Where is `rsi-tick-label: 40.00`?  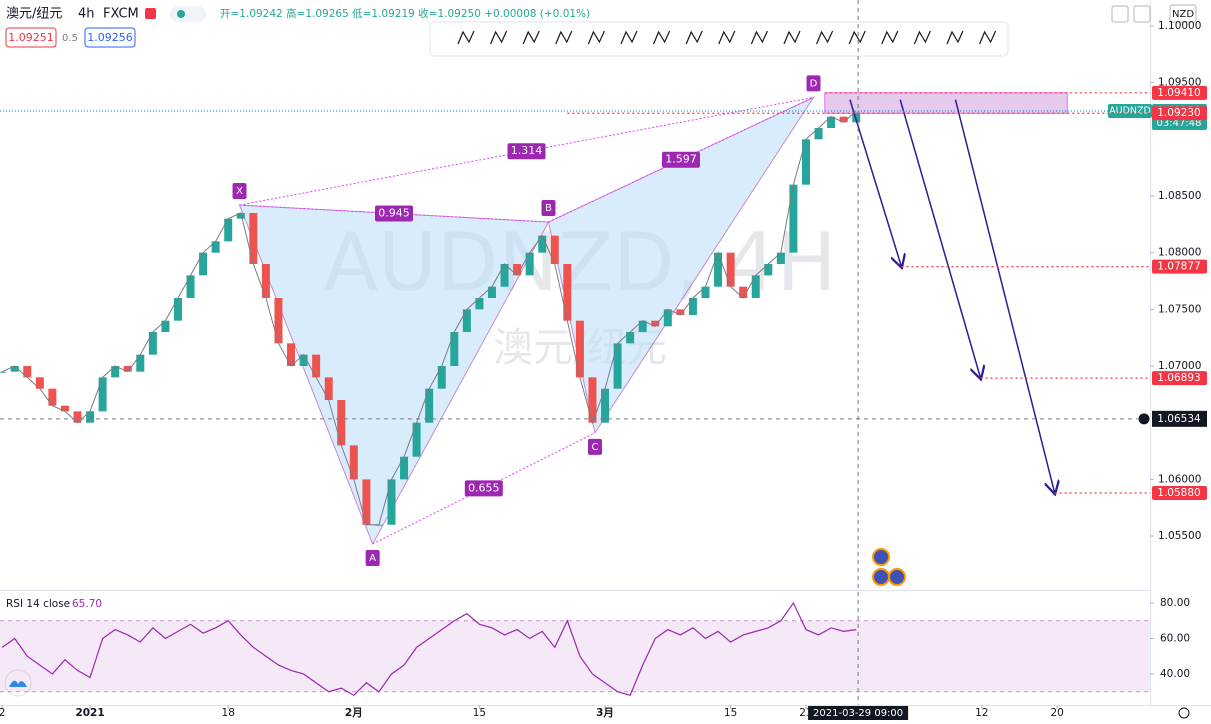 rsi-tick-label: 40.00 is located at coordinates (1175, 674).